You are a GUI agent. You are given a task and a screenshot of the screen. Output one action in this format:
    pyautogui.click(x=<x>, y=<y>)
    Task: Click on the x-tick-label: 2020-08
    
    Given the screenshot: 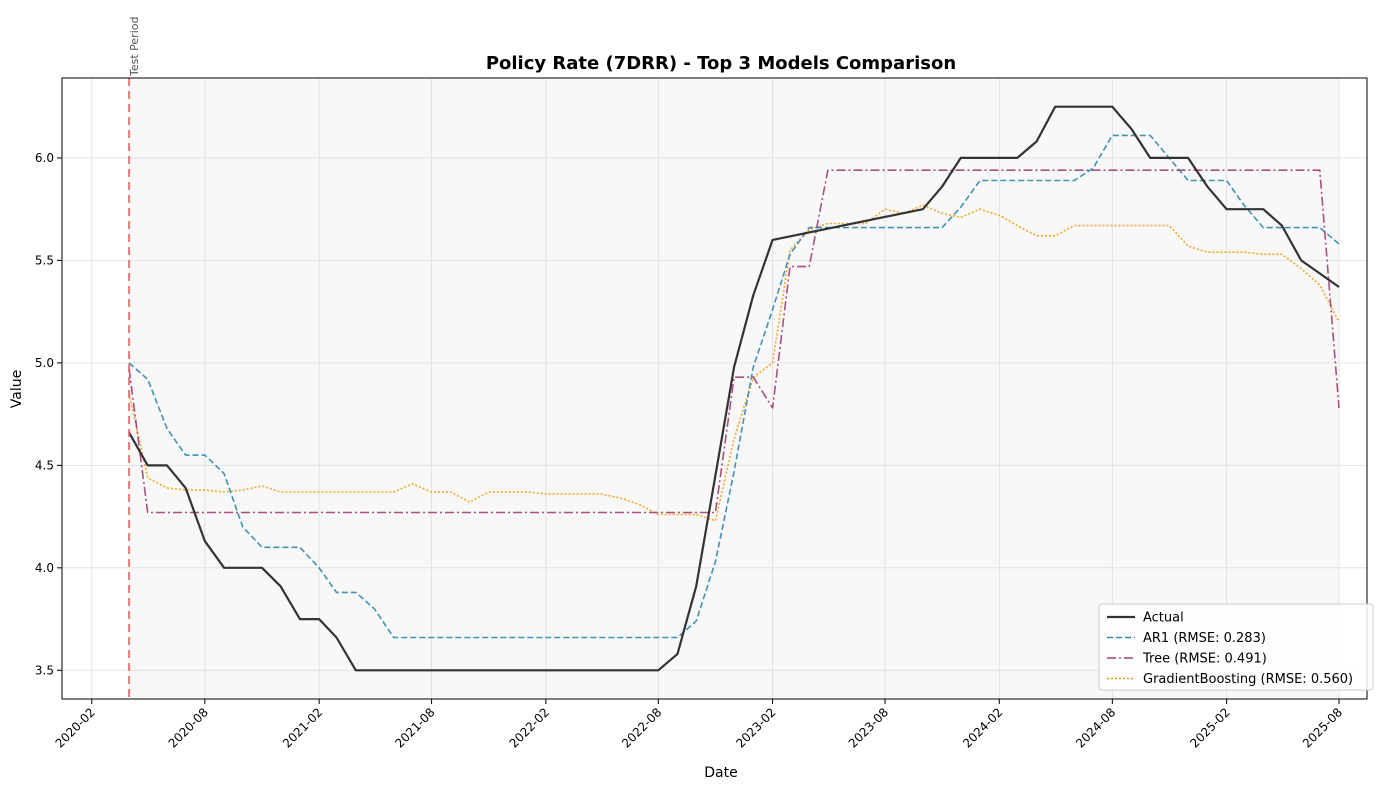 What is the action you would take?
    pyautogui.click(x=188, y=727)
    